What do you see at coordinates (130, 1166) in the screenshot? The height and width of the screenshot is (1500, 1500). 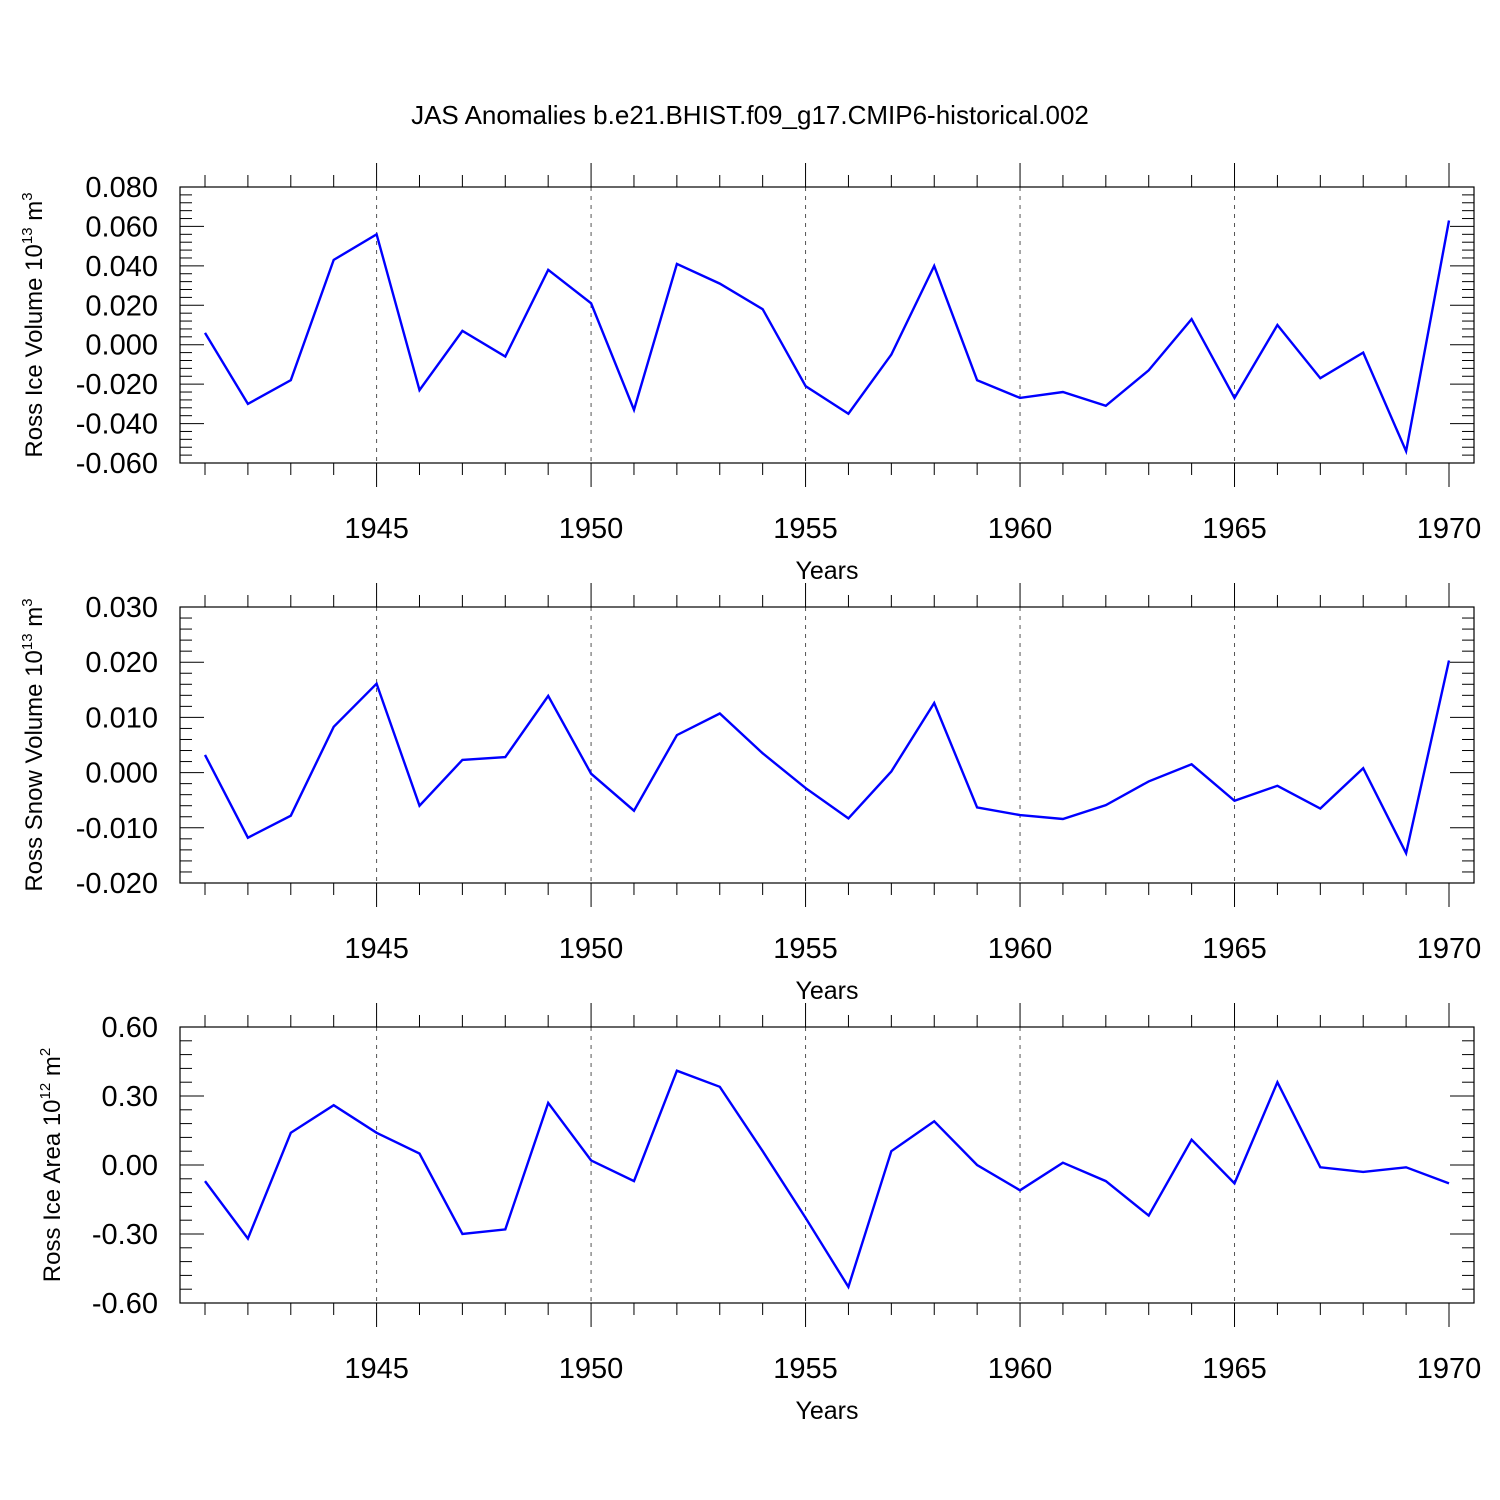 I see `y-tick-label: 0.00` at bounding box center [130, 1166].